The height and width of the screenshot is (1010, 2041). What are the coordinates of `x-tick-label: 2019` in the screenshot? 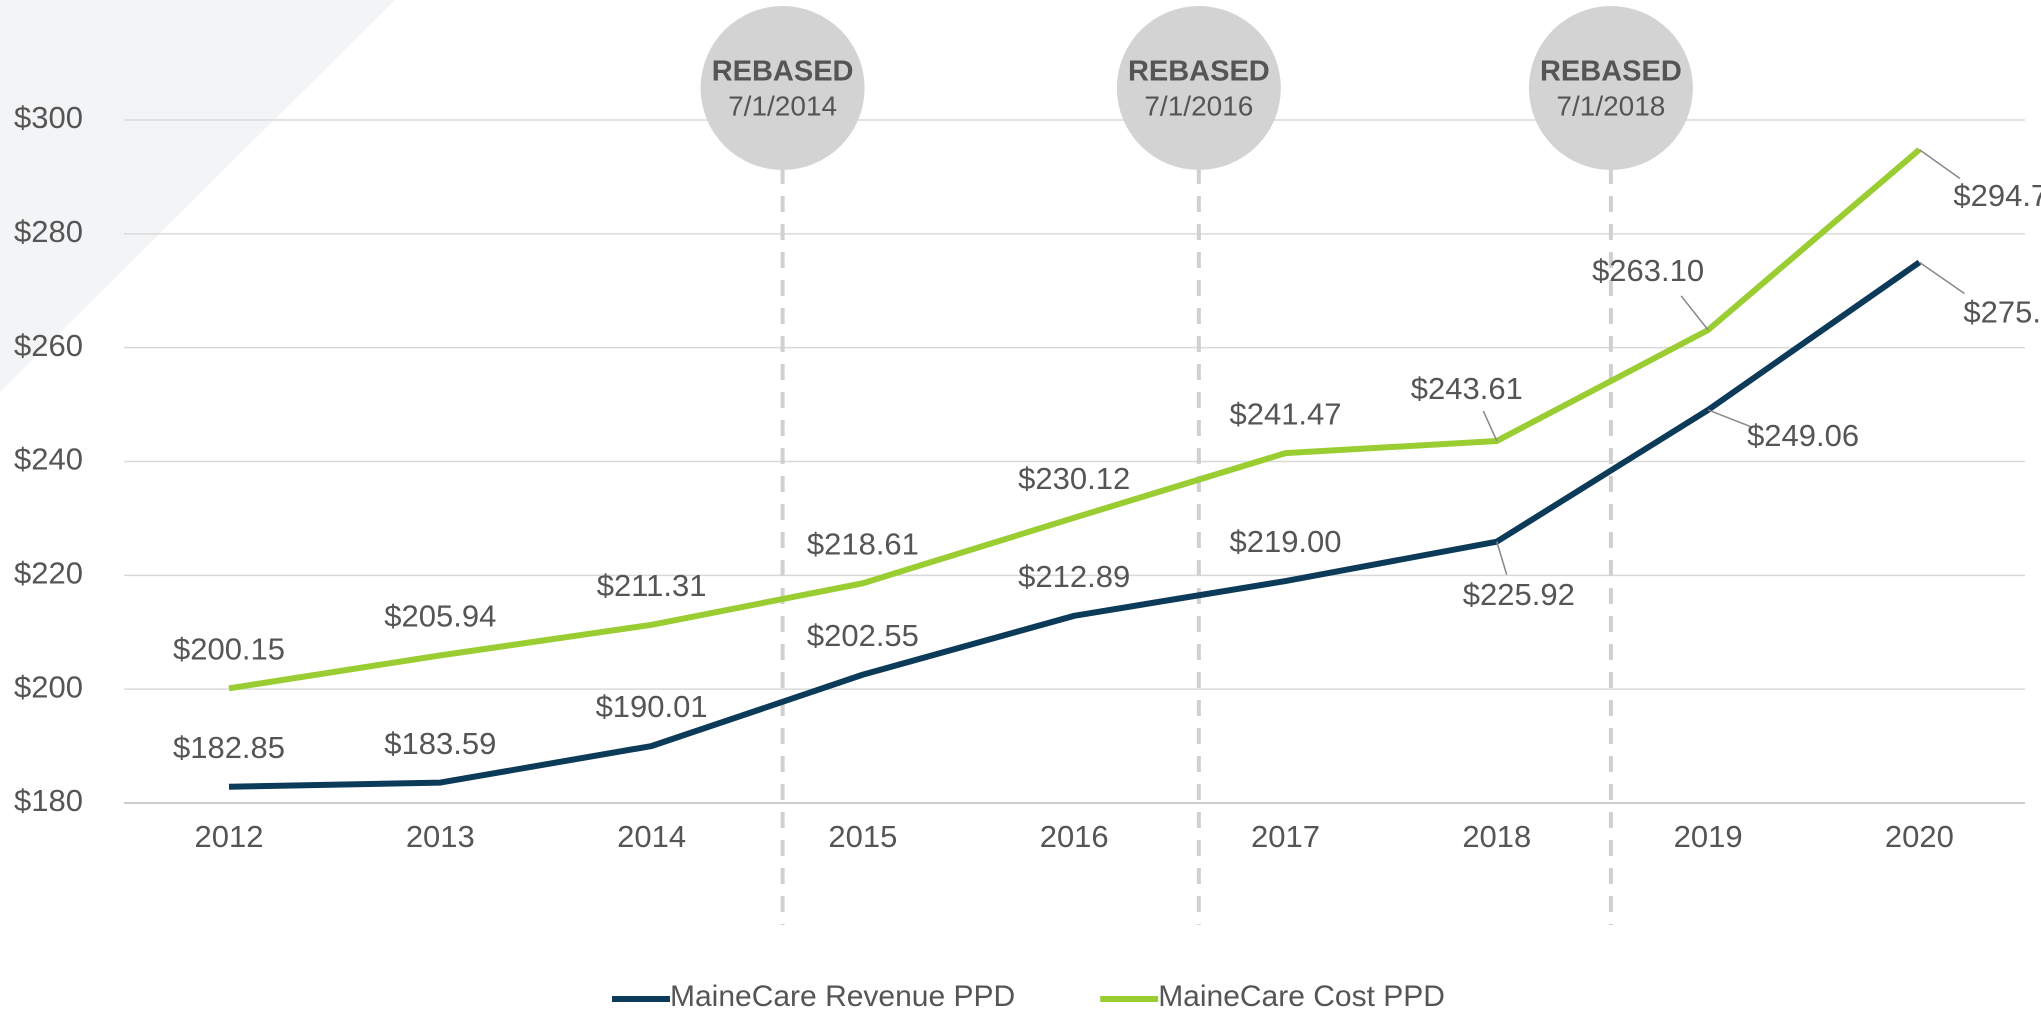 It's located at (1708, 836).